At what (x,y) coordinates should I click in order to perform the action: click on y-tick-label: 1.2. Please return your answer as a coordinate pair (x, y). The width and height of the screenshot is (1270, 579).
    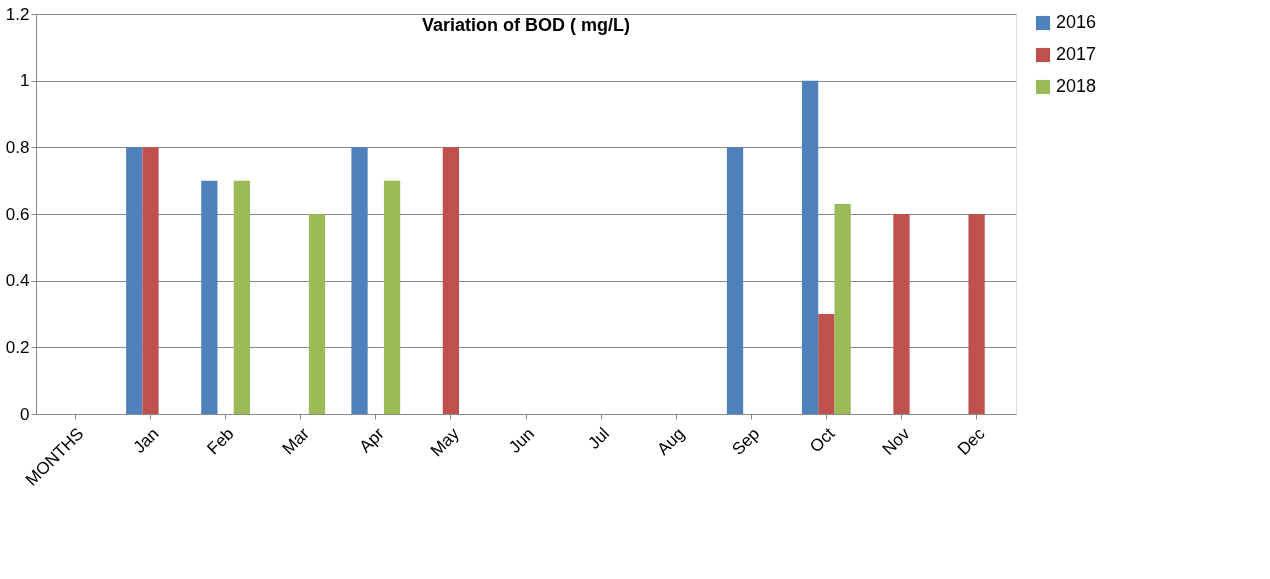
    Looking at the image, I should click on (17, 14).